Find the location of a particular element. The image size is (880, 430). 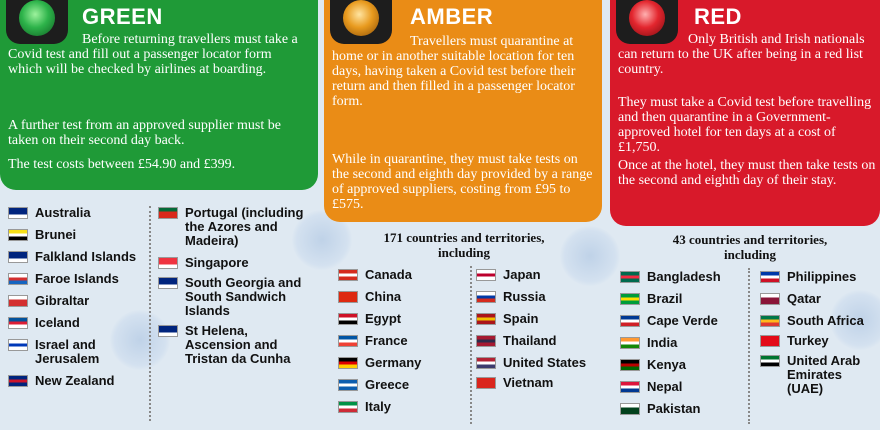

country-list-item: France is located at coordinates (403, 341).